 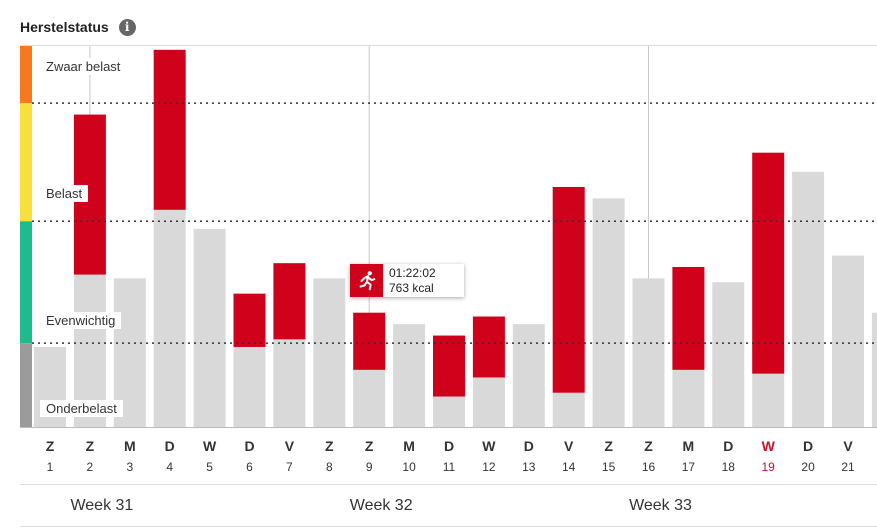 I want to click on day-number-22: 22, so click(x=872, y=467).